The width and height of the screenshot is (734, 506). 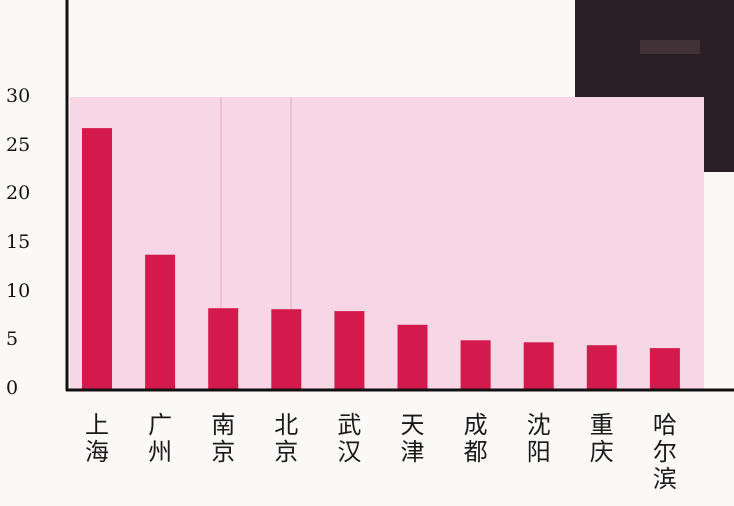 What do you see at coordinates (475, 438) in the screenshot?
I see `x-category-label: 成都` at bounding box center [475, 438].